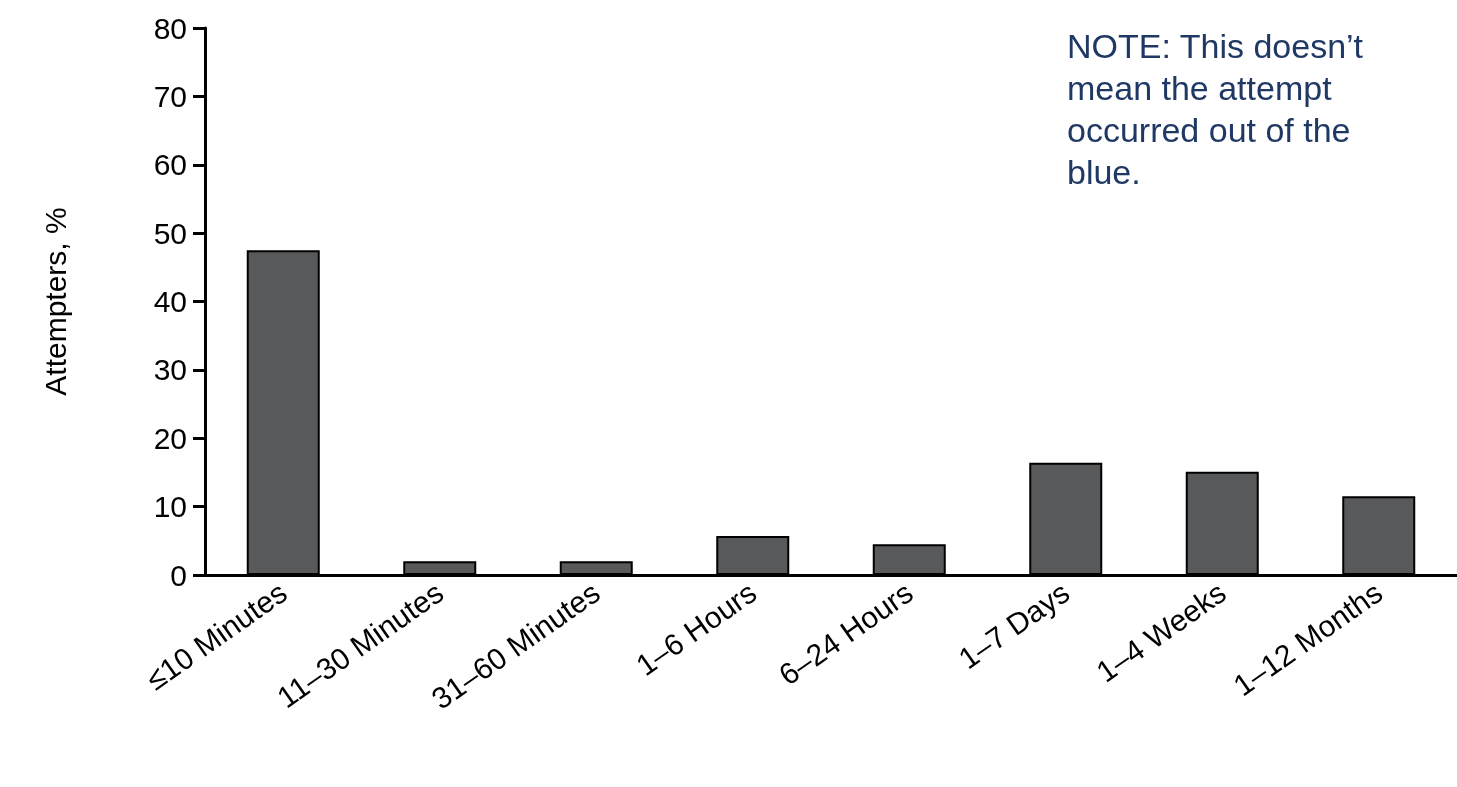  I want to click on y-tick-label: 40, so click(170, 301).